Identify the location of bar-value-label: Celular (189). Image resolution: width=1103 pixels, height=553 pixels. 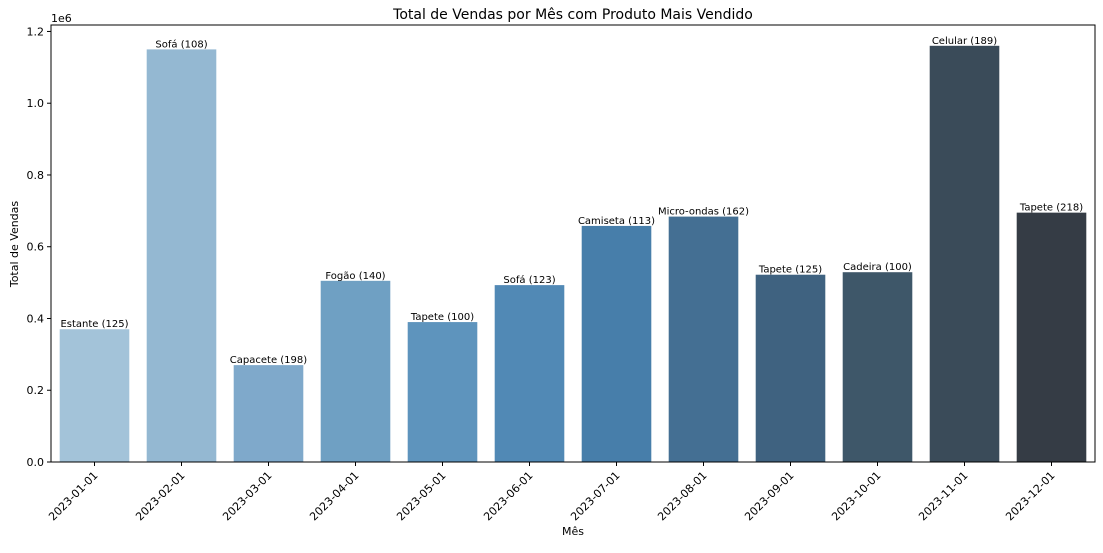
(964, 41).